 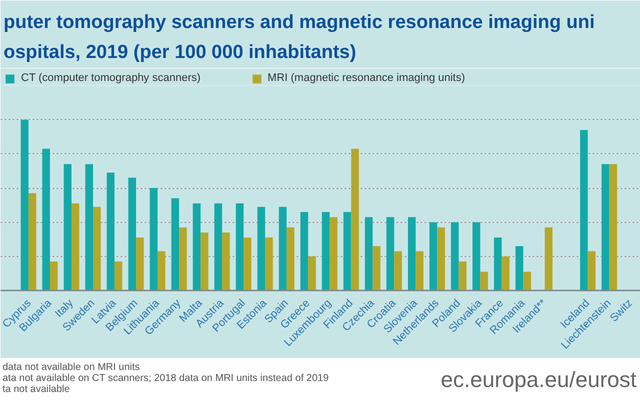 What do you see at coordinates (299, 37) in the screenshot?
I see `chart-title: puter tomography scanners and magnetic resonance imaging uni ospitals, 2019 (per 100 000 inhabitants)` at bounding box center [299, 37].